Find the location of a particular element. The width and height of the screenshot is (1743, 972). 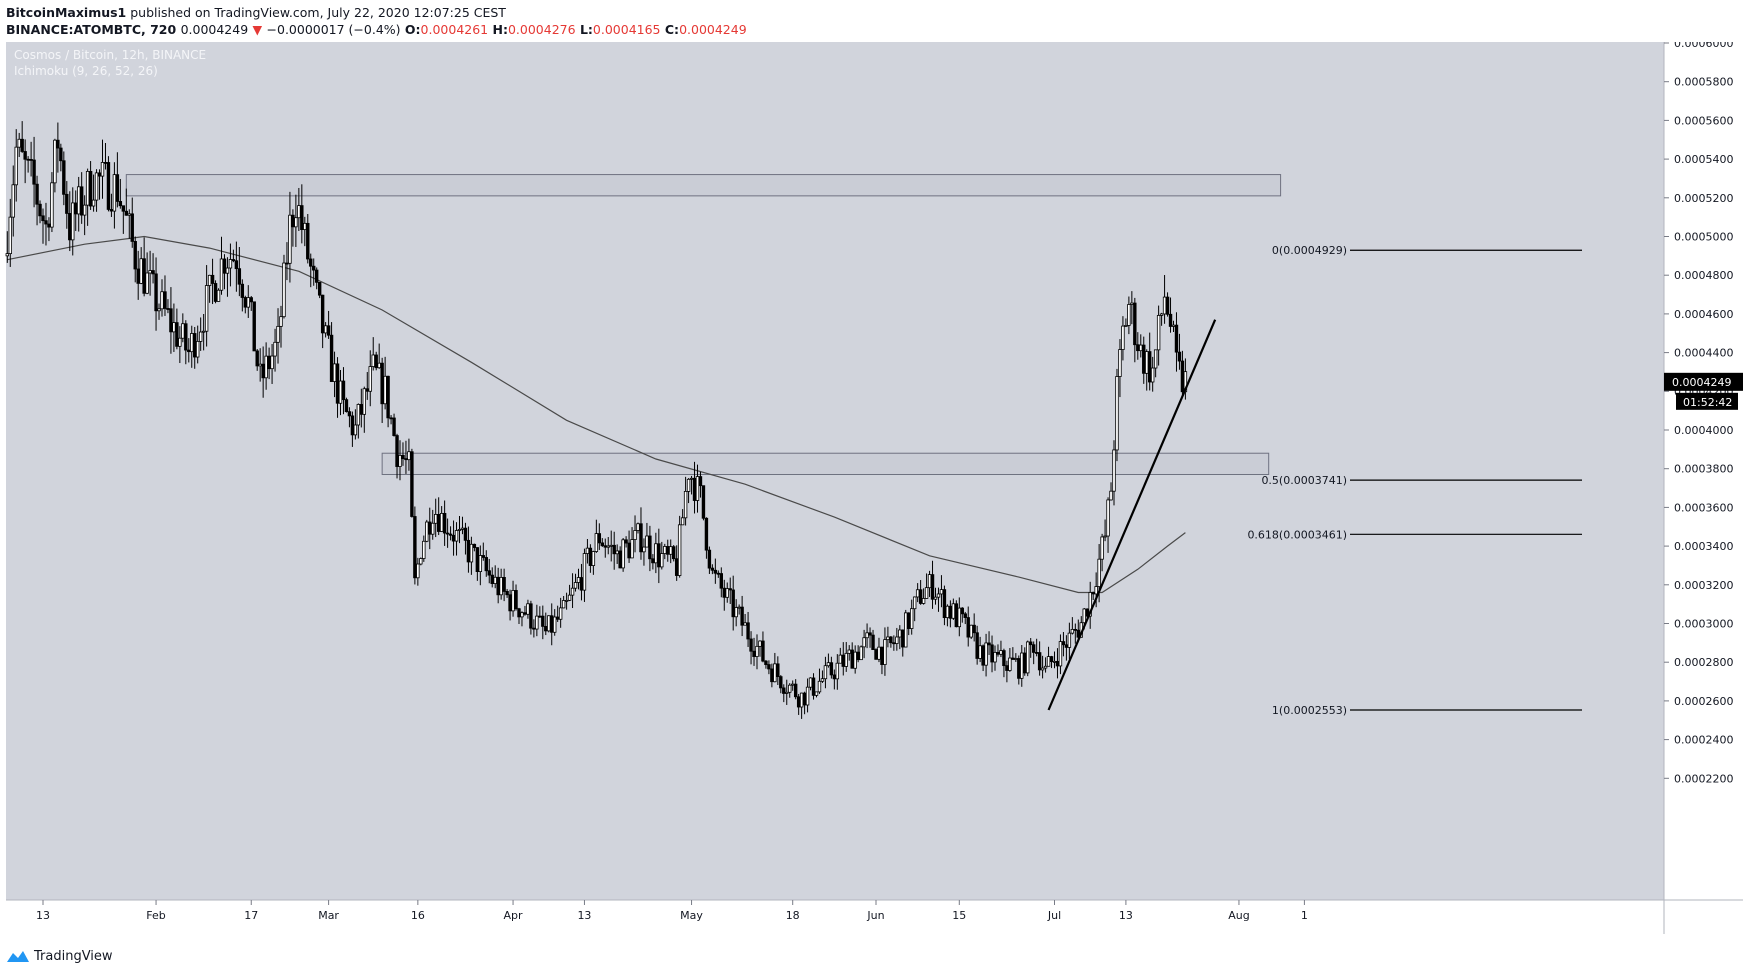

fib-level-label: 1(0.0002553) is located at coordinates (1309, 710).